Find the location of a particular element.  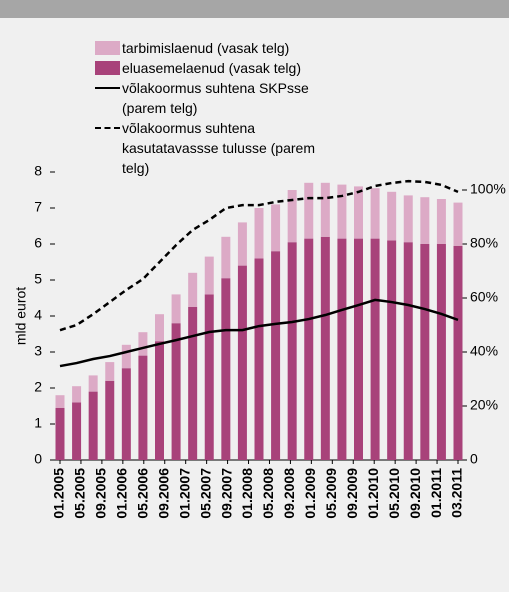

x-tick-label: 05.2010 is located at coordinates (394, 493).